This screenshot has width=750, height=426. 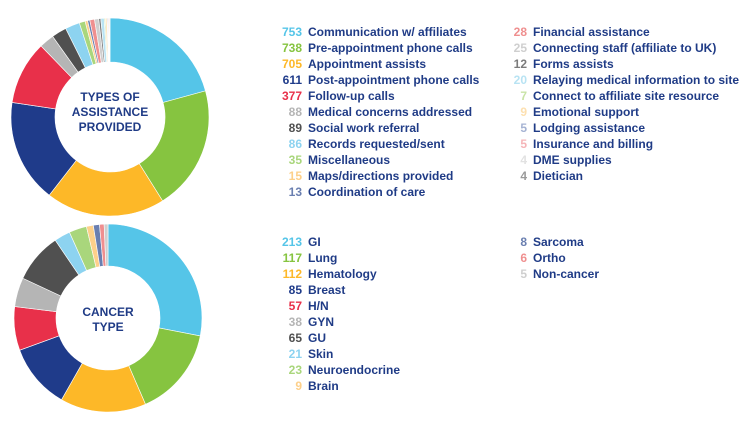 I want to click on assistance-legend-label: Connect to affiliate site resource, so click(x=626, y=96).